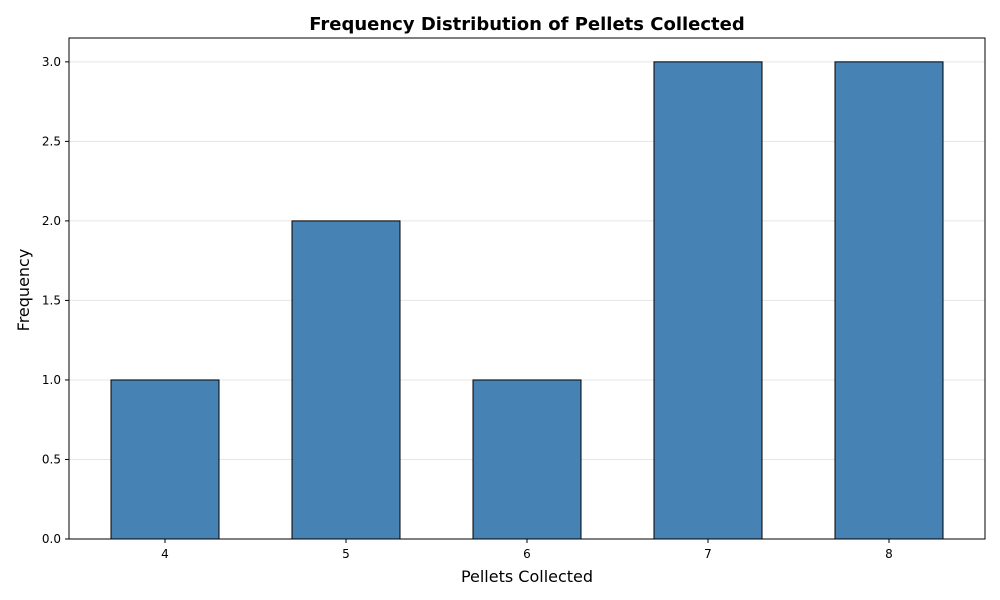  What do you see at coordinates (889, 554) in the screenshot?
I see `x-tick-label: 8` at bounding box center [889, 554].